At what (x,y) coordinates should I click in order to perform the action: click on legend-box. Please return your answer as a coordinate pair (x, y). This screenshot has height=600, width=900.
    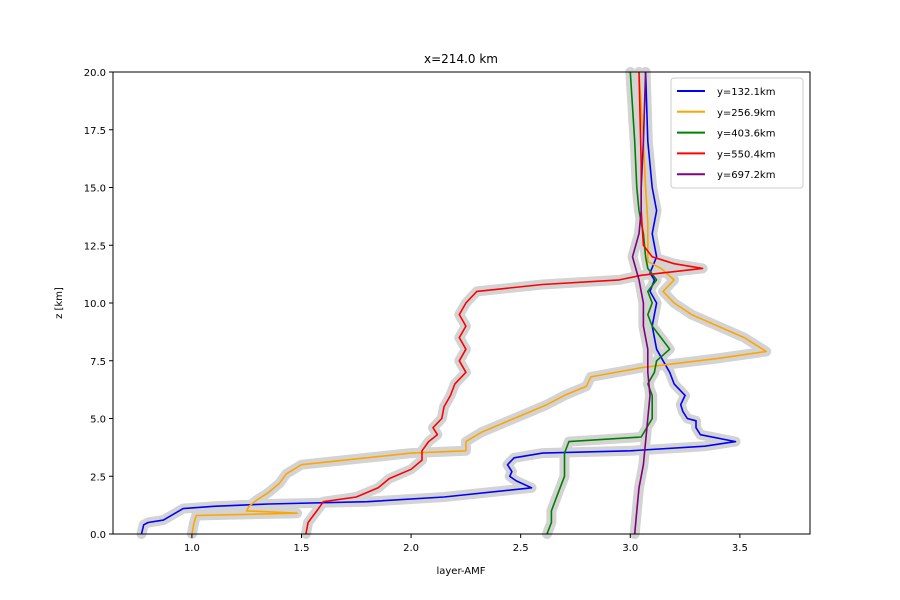
    Looking at the image, I should click on (737, 133).